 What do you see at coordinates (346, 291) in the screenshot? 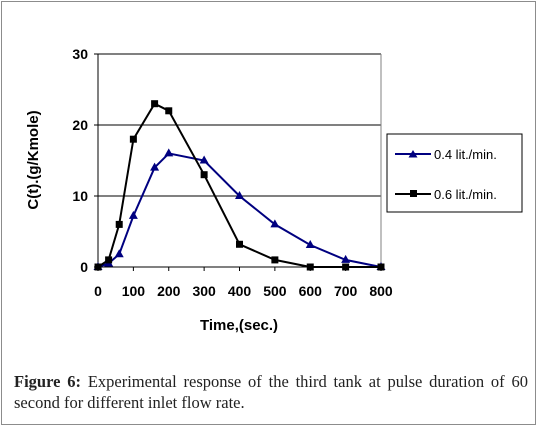
I see `x-tick-label: 700` at bounding box center [346, 291].